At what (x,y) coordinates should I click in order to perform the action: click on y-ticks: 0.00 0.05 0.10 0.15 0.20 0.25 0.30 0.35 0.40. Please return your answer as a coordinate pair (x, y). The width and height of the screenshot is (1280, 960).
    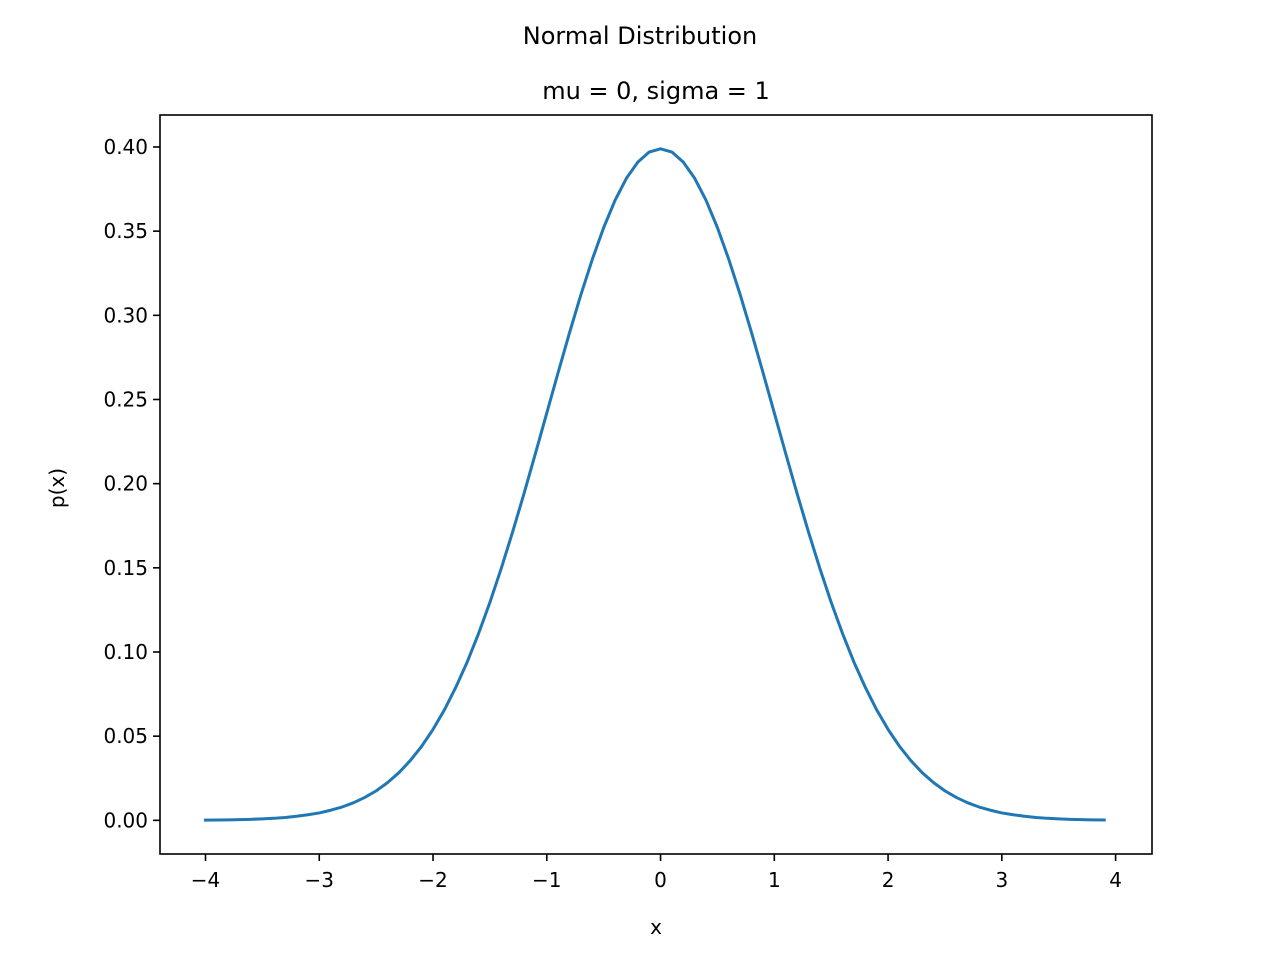
    Looking at the image, I should click on (131, 483).